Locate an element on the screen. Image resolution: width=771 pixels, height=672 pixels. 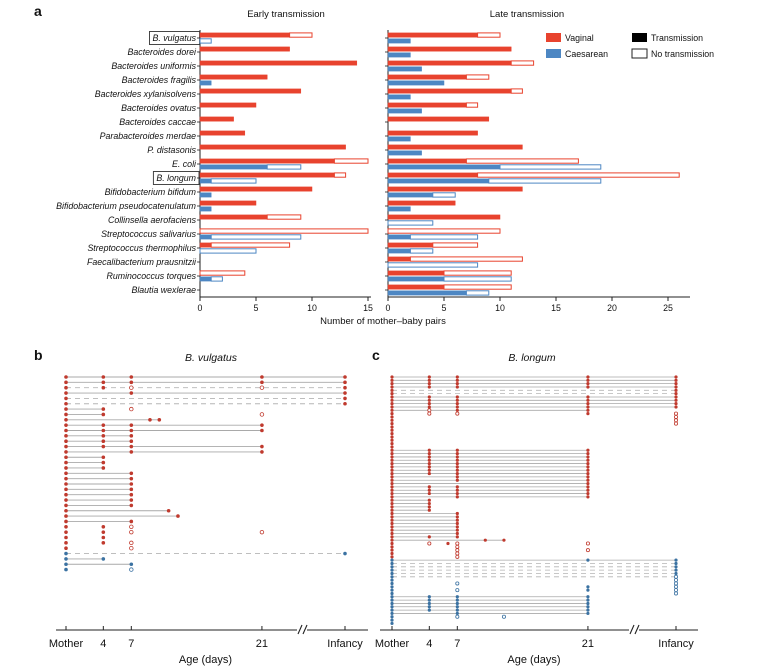
age-tick-label: 21 is located at coordinates (262, 644).